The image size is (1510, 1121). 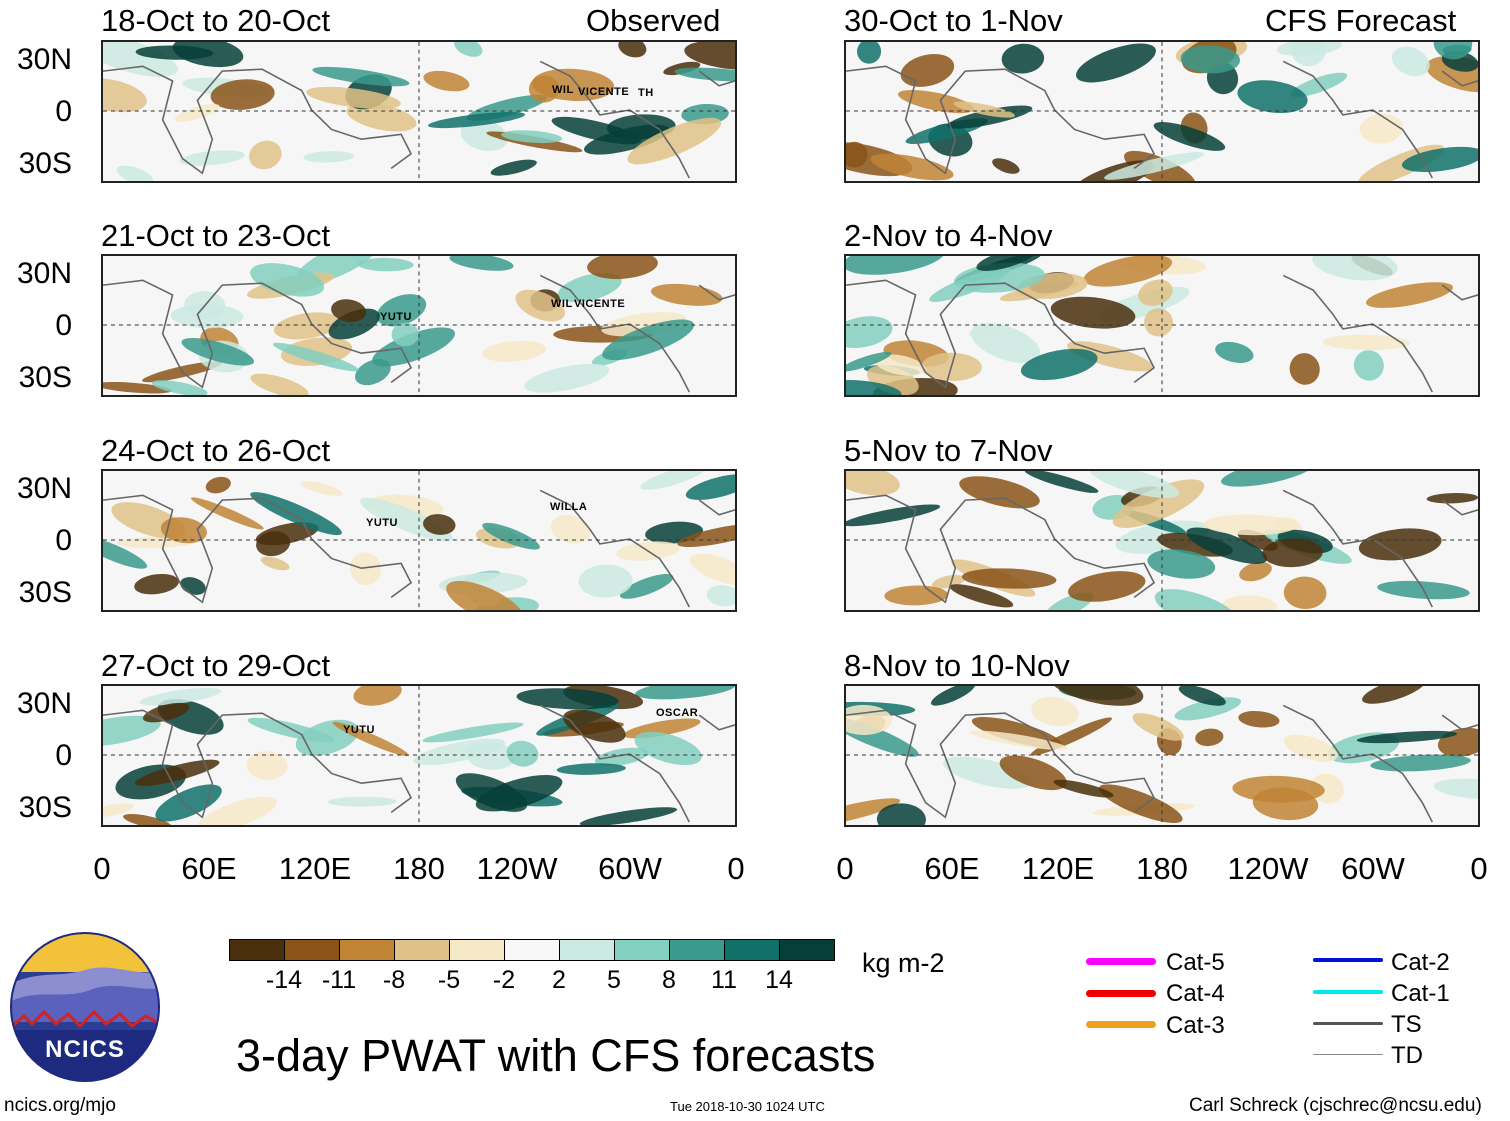 I want to click on legend-line-cat4, so click(x=1121, y=993).